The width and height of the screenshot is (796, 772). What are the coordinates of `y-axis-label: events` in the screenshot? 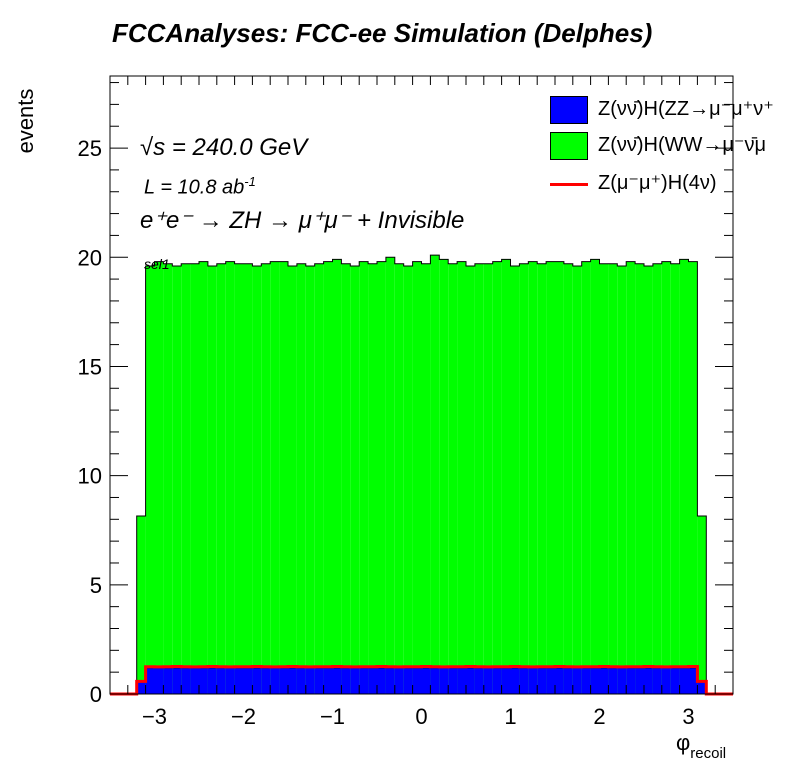 It's located at (24, 120).